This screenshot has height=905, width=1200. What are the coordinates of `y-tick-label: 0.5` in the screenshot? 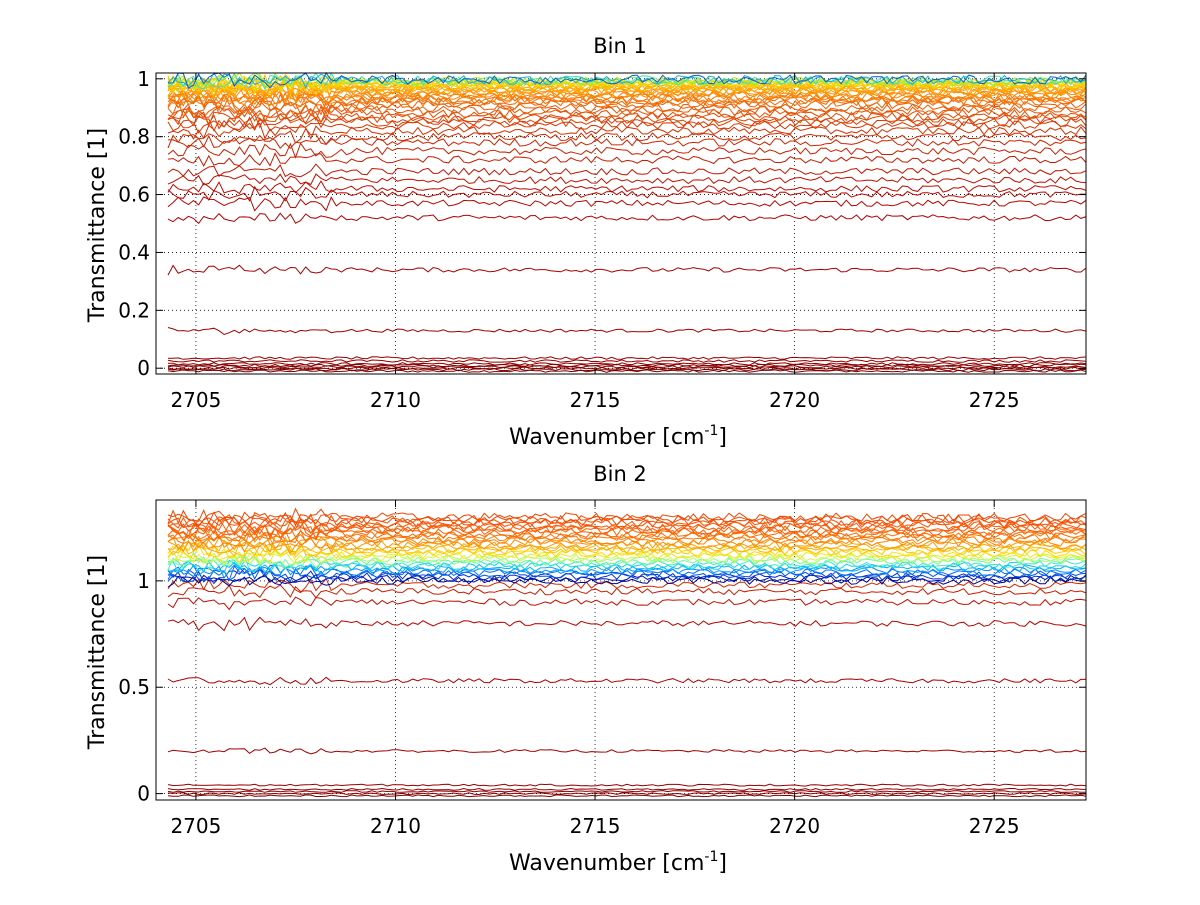 It's located at (134, 687).